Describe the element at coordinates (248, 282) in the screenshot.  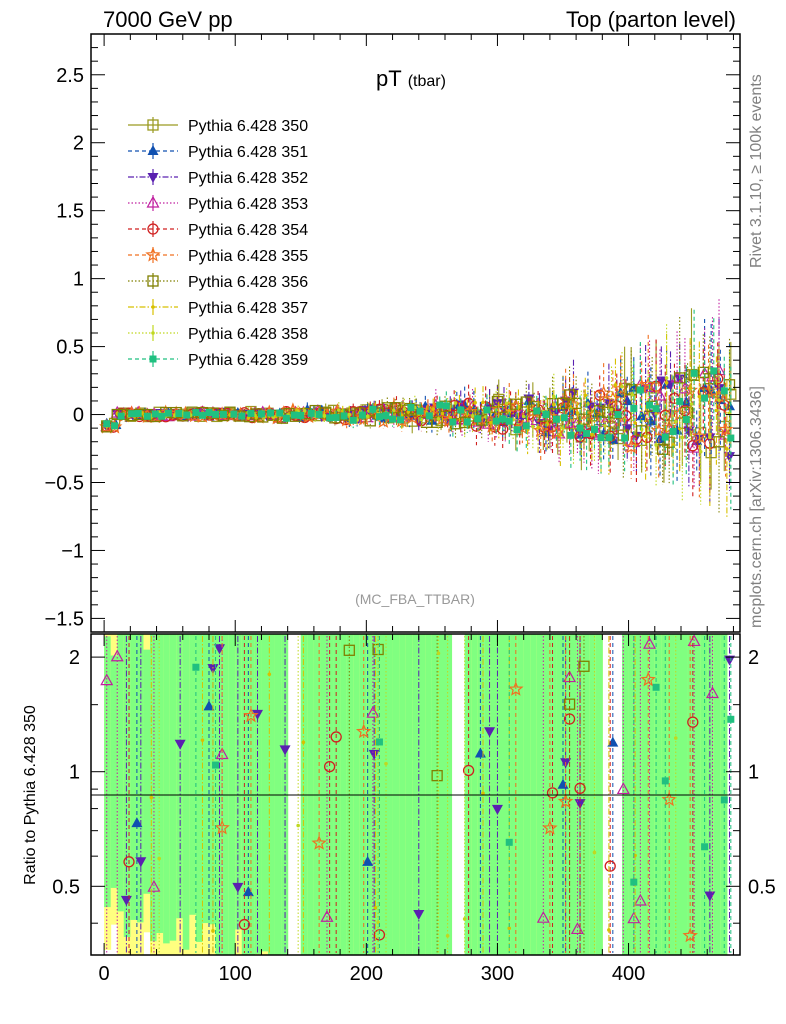
I see `legend-label: Pythia 6.428 356` at that location.